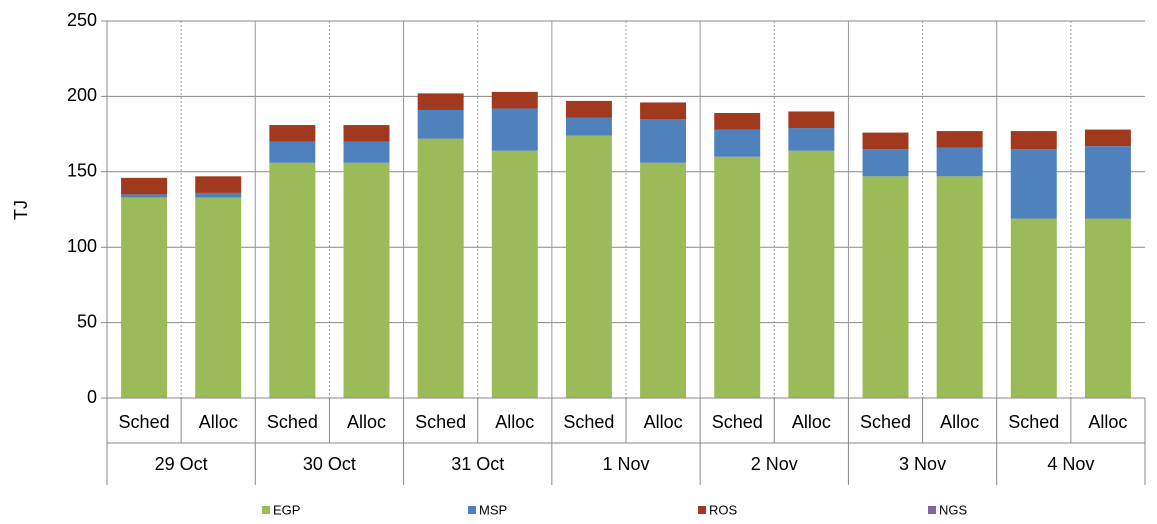  Describe the element at coordinates (615, 509) in the screenshot. I see `legend: EGP MSP ROS NGS` at that location.